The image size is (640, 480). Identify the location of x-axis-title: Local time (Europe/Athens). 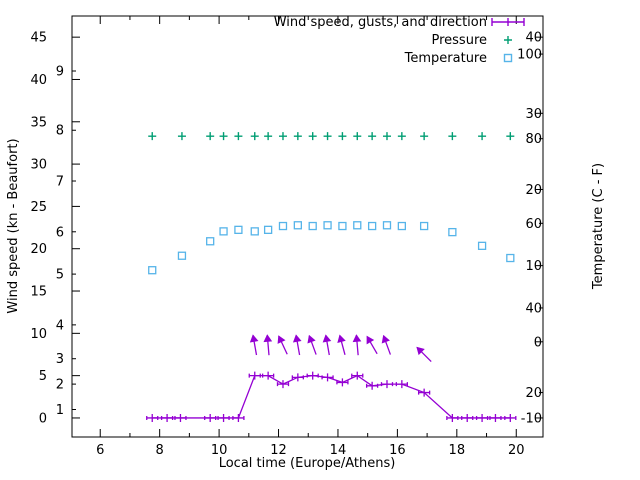
(307, 463).